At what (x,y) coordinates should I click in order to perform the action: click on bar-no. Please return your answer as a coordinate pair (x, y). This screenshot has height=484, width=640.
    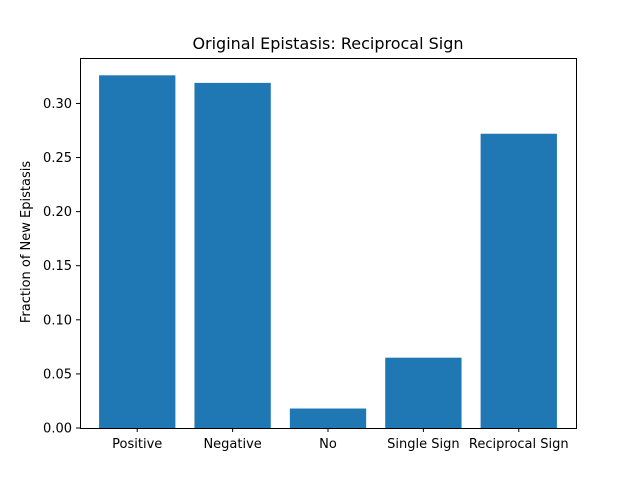
    Looking at the image, I should click on (328, 418).